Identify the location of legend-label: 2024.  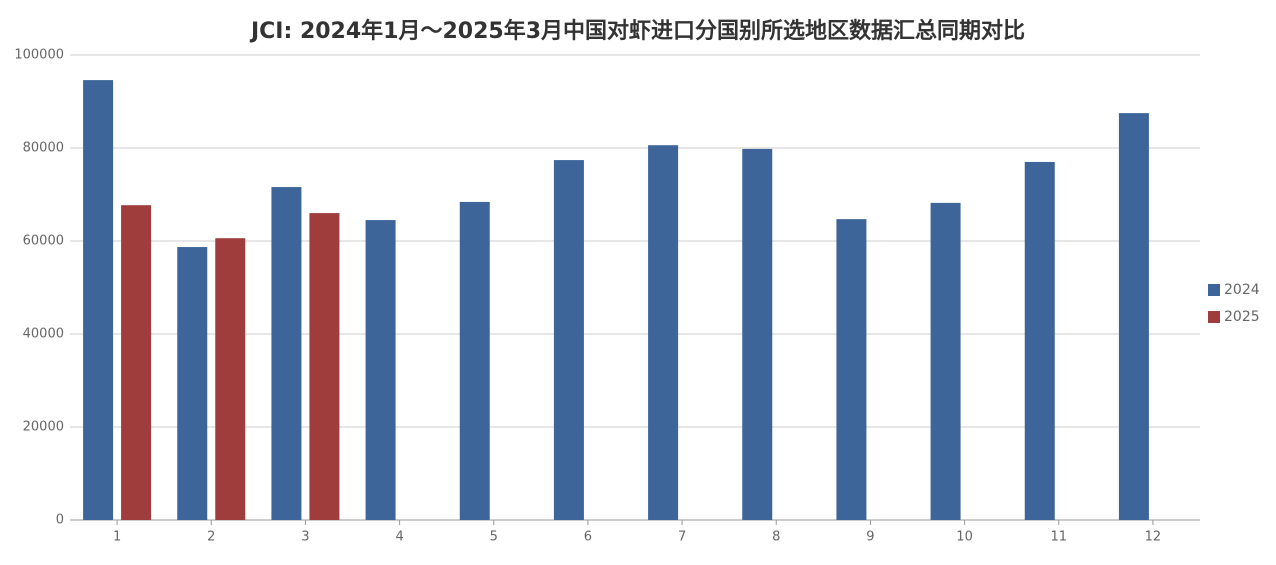
(1242, 290).